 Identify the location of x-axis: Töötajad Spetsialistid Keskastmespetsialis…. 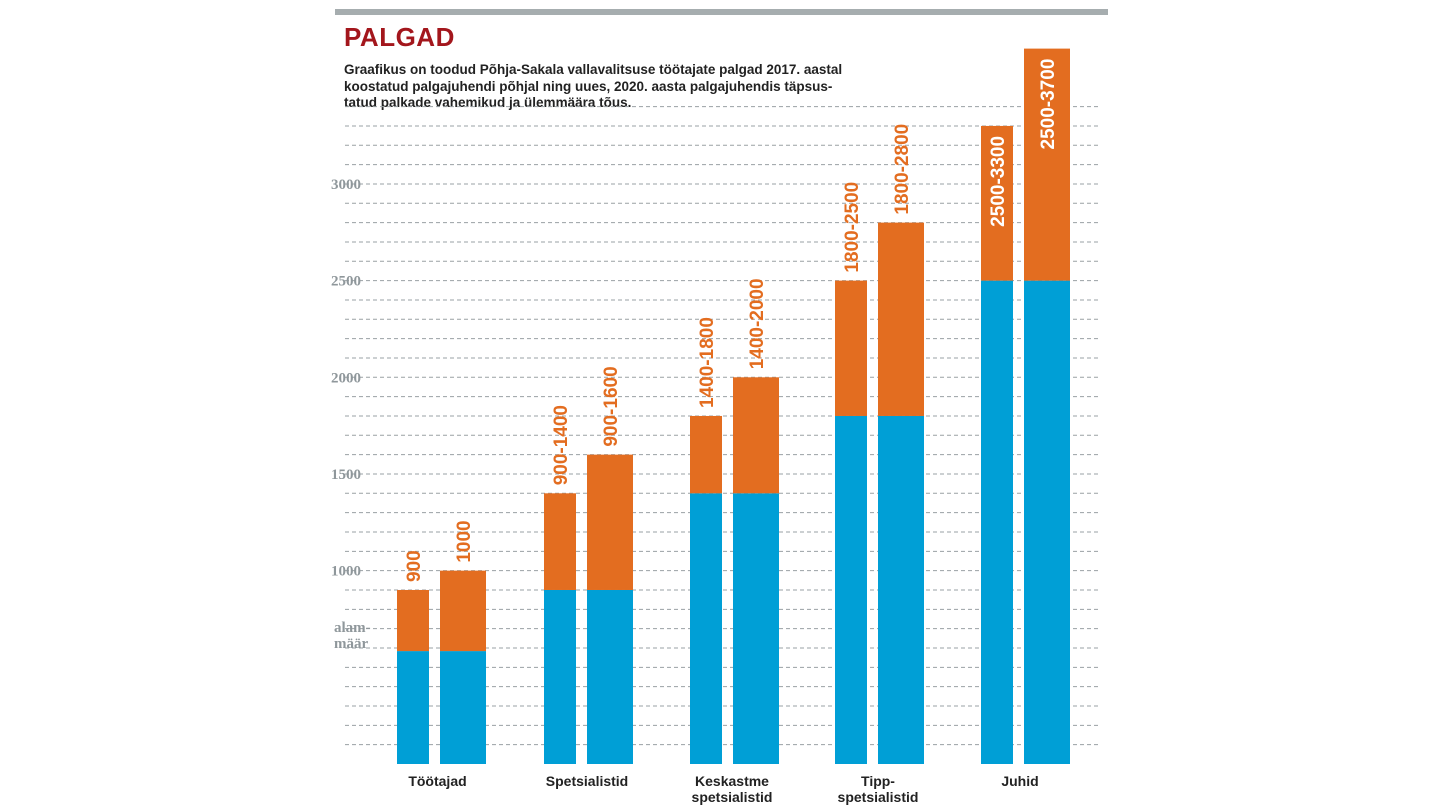
(723, 789).